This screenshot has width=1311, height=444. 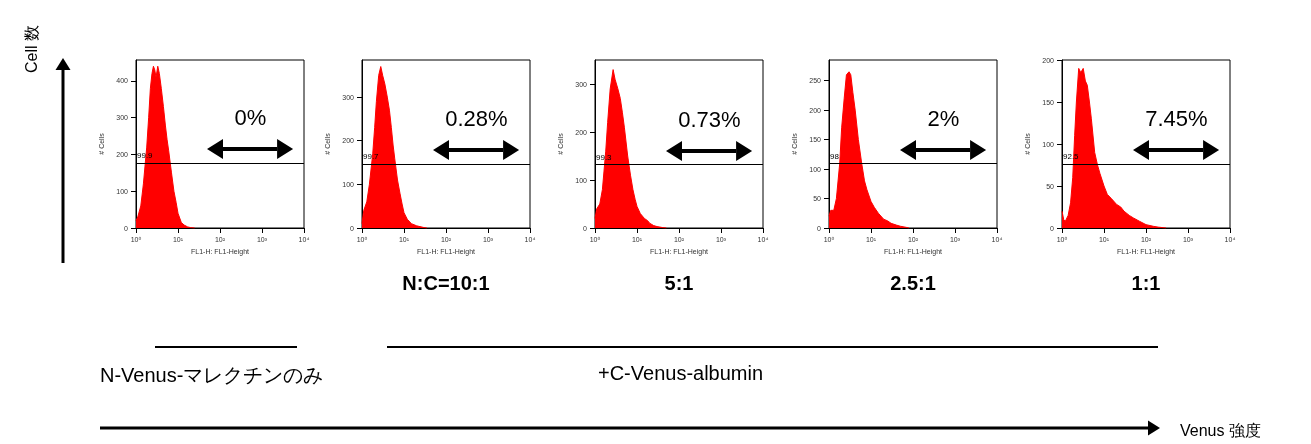 I want to click on annotation: 98, so click(x=834, y=156).